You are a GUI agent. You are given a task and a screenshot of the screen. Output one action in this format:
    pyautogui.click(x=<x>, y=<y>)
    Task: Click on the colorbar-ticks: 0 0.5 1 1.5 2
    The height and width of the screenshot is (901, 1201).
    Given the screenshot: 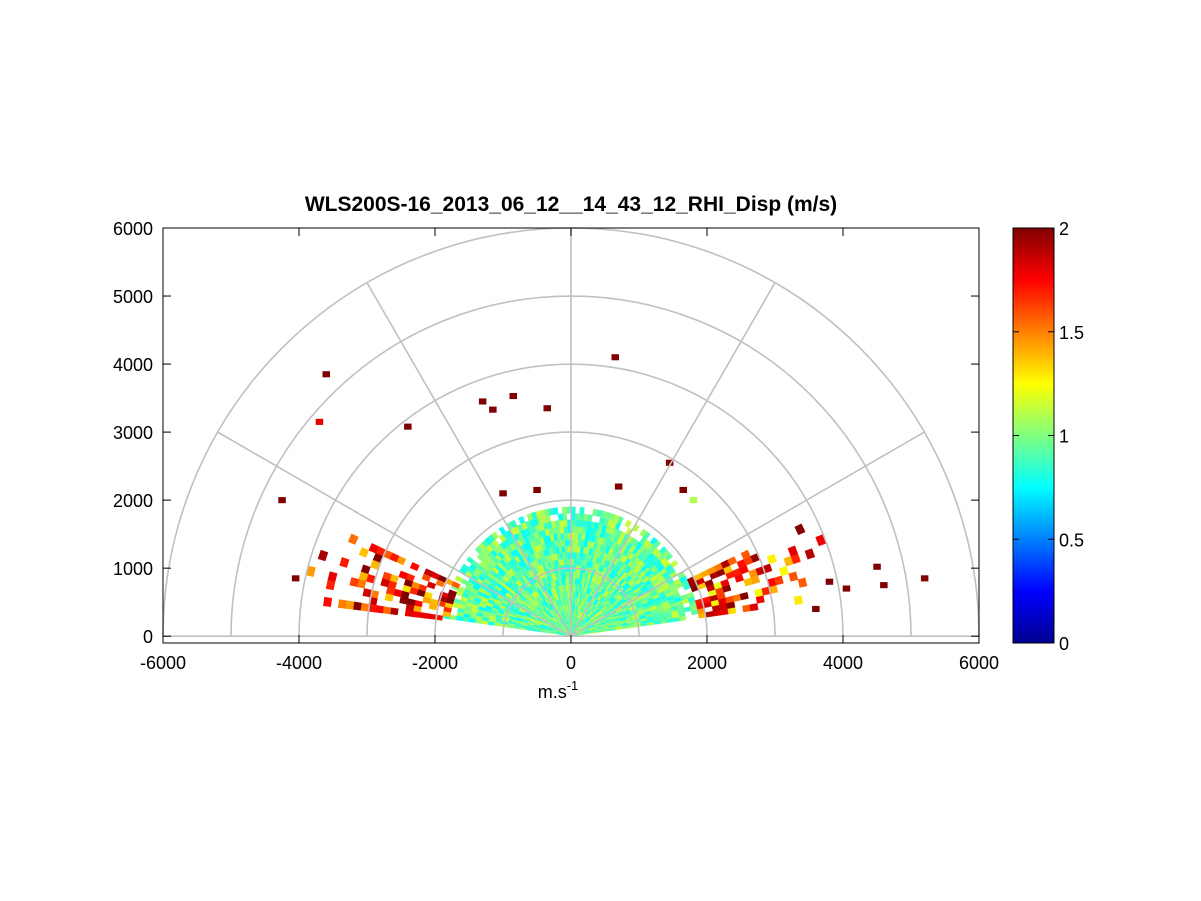 What is the action you would take?
    pyautogui.click(x=1048, y=436)
    